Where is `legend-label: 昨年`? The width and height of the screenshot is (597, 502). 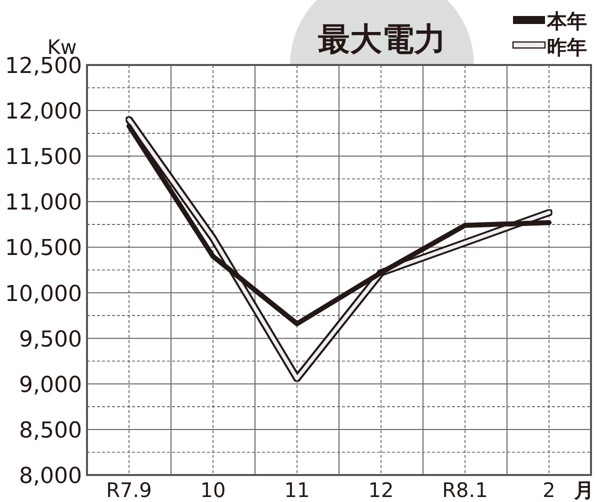
legend-label: 昨年 is located at coordinates (567, 47).